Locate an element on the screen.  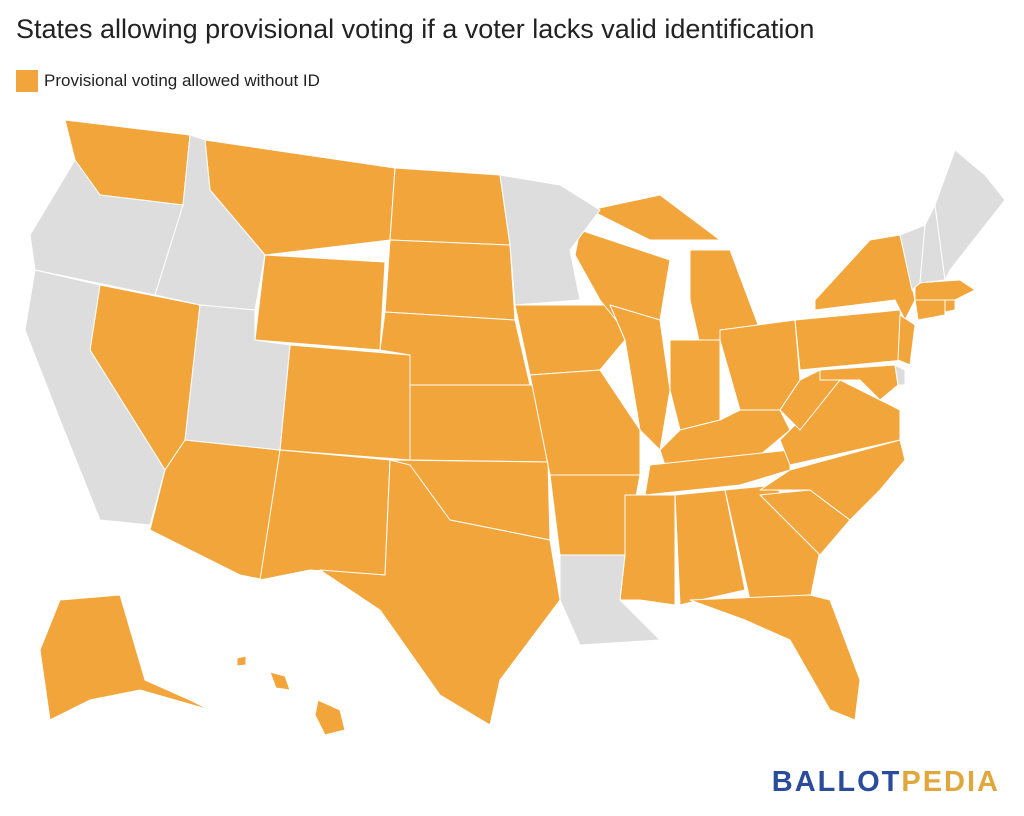
legend: Provisional voting allowed without ID is located at coordinates (168, 81).